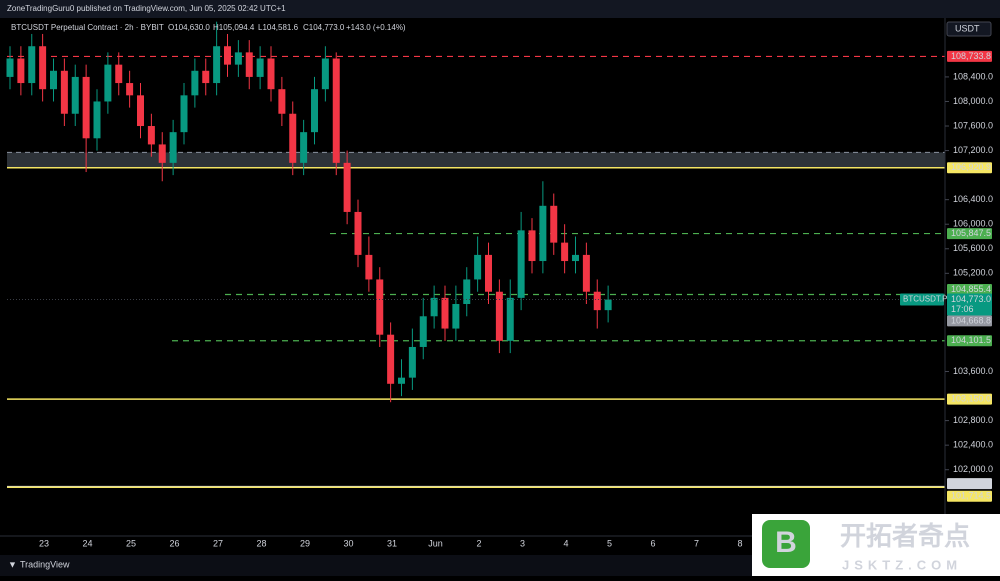 This screenshot has width=1000, height=581. I want to click on level-label: 106,920.9, so click(971, 167).